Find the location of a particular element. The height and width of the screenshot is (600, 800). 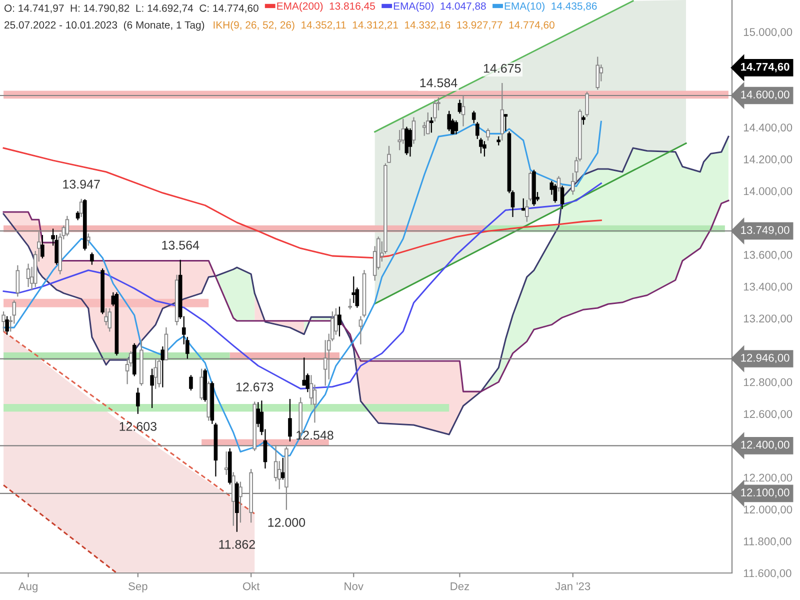

x-tick-label: Sep is located at coordinates (138, 587).